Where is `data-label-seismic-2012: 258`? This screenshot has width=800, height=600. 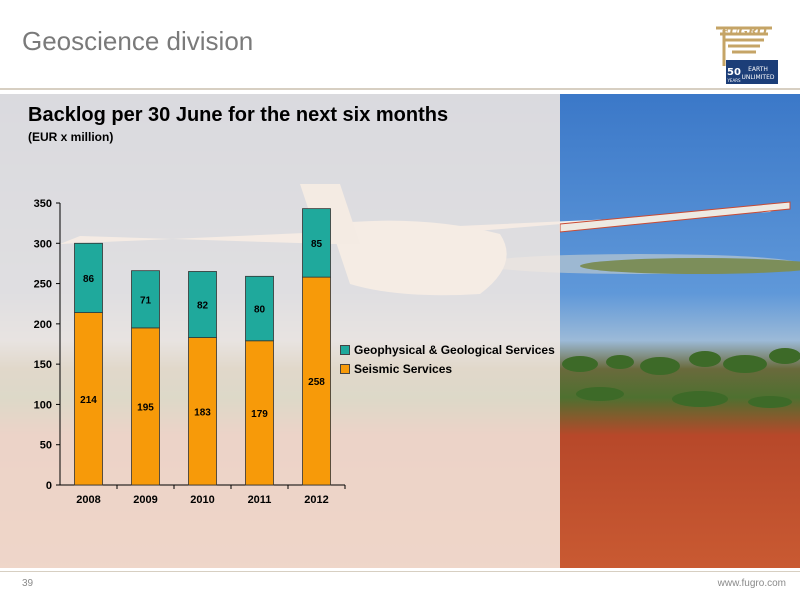
data-label-seismic-2012: 258 is located at coordinates (316, 382).